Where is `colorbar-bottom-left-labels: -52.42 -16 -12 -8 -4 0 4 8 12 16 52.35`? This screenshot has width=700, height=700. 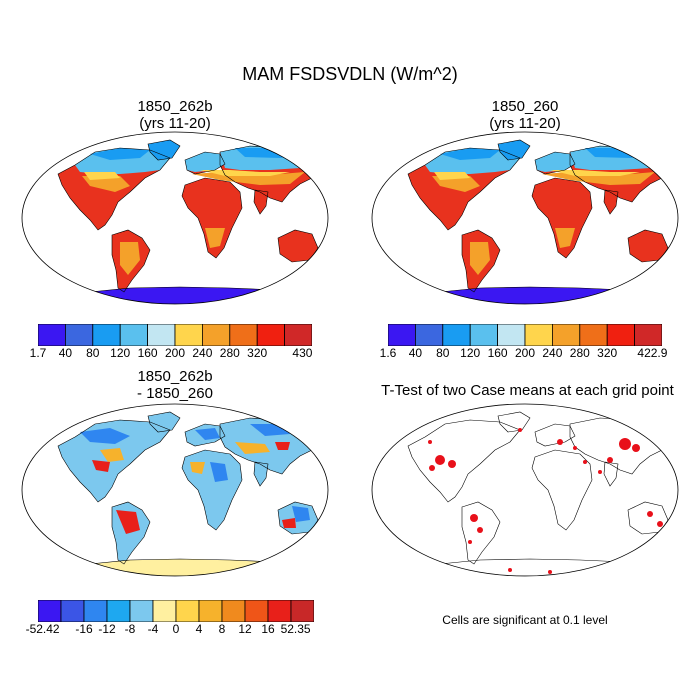
colorbar-bottom-left-labels: -52.42 -16 -12 -8 -4 0 4 8 12 16 52.35 is located at coordinates (170, 630).